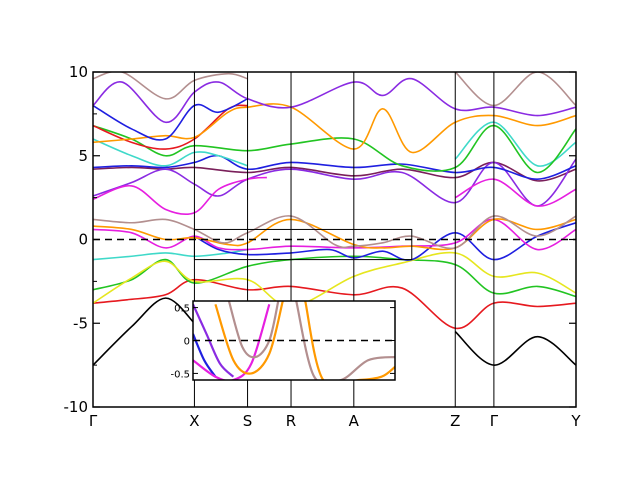 This screenshot has height=481, width=623. What do you see at coordinates (455, 421) in the screenshot?
I see `x-tick-label-6: Z` at bounding box center [455, 421].